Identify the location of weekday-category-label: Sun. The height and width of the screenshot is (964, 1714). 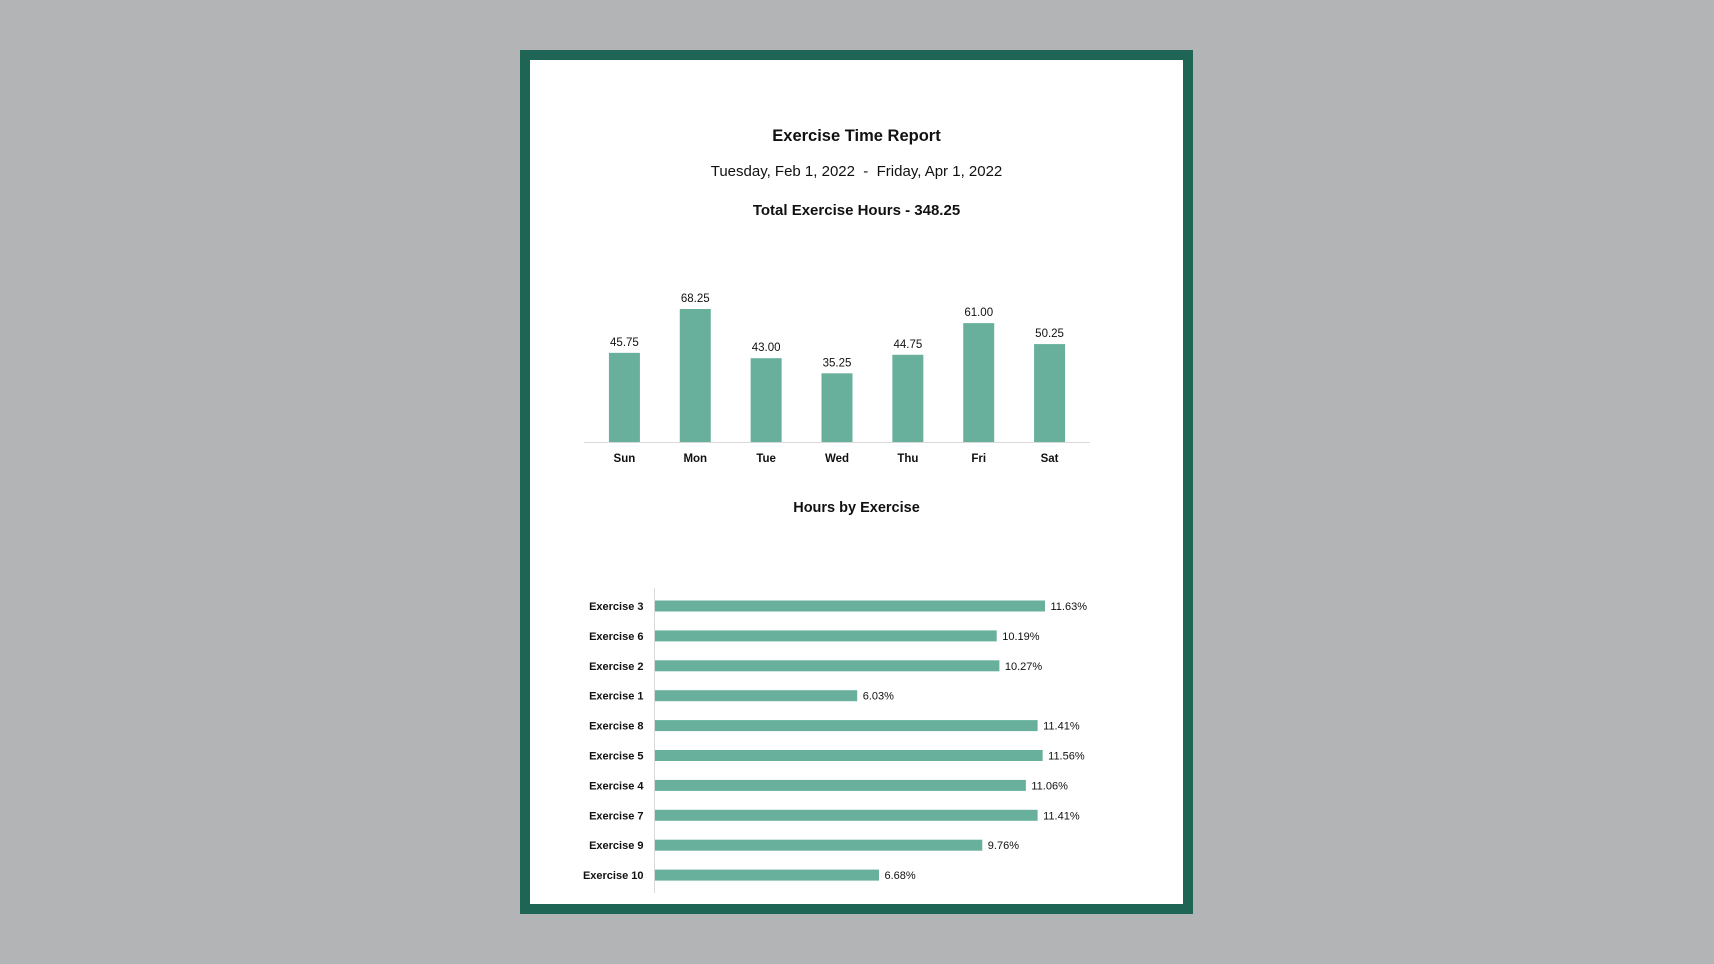
(625, 459).